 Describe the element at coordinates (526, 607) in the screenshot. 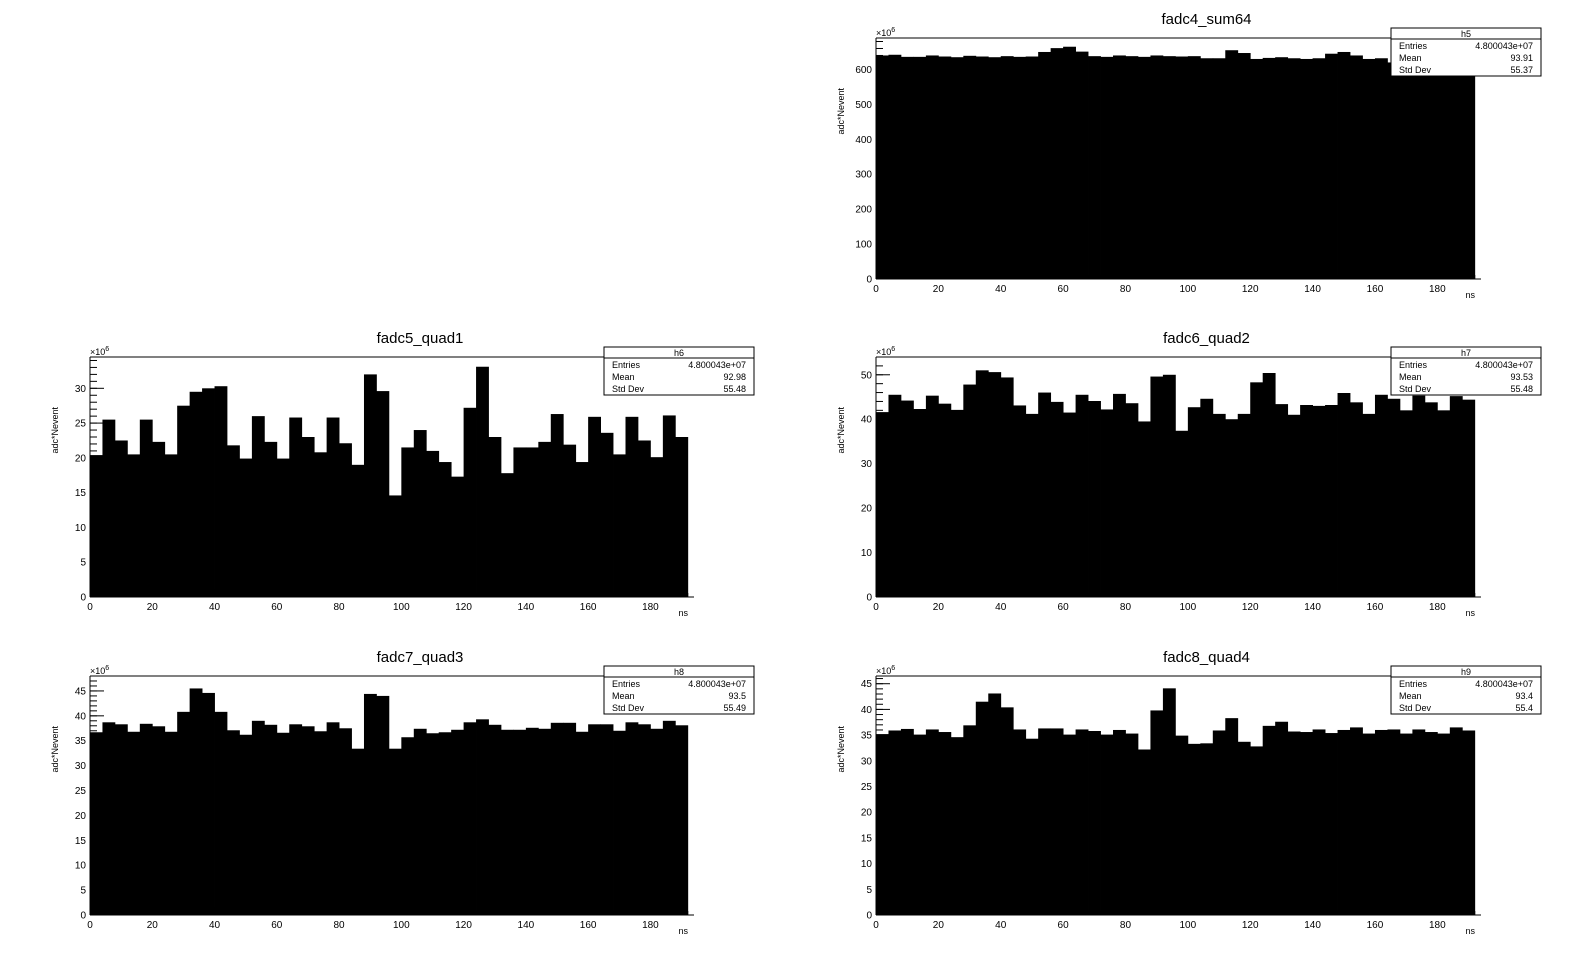

I see `x-tick-label: 140` at that location.